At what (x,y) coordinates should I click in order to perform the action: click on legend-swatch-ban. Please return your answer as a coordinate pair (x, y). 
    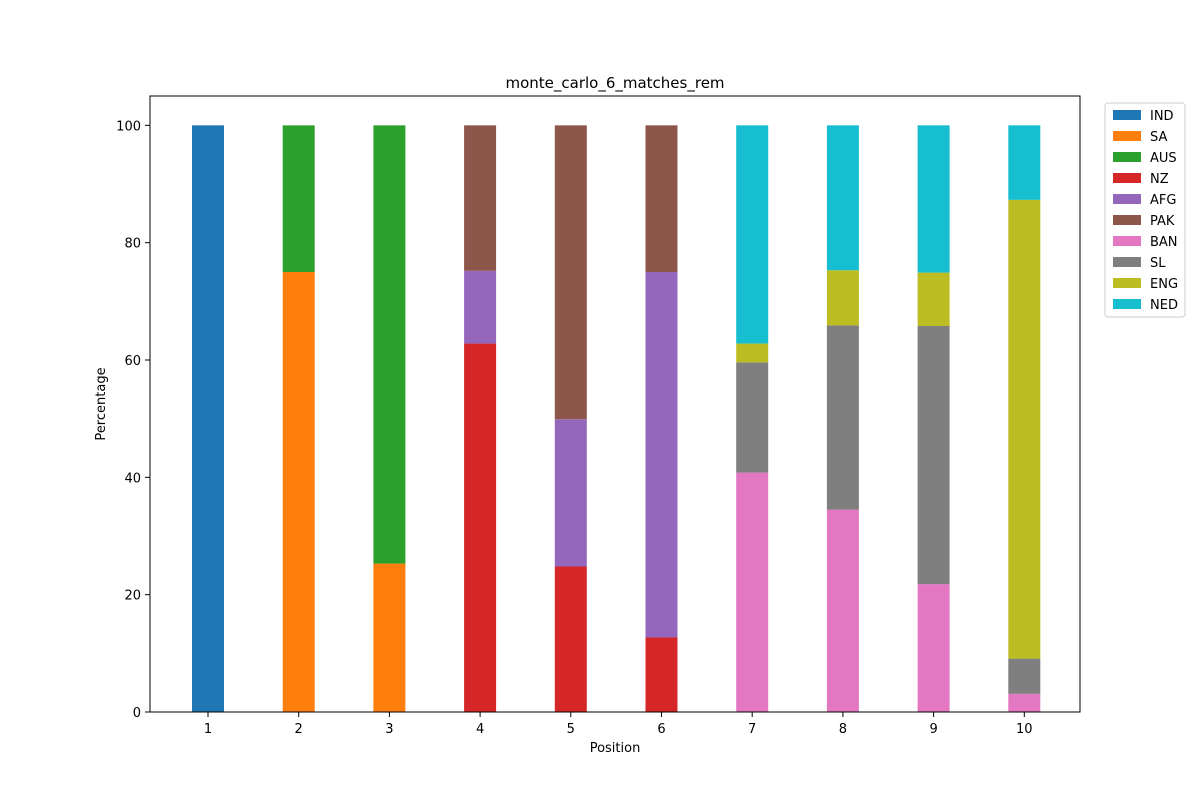
    Looking at the image, I should click on (1127, 241).